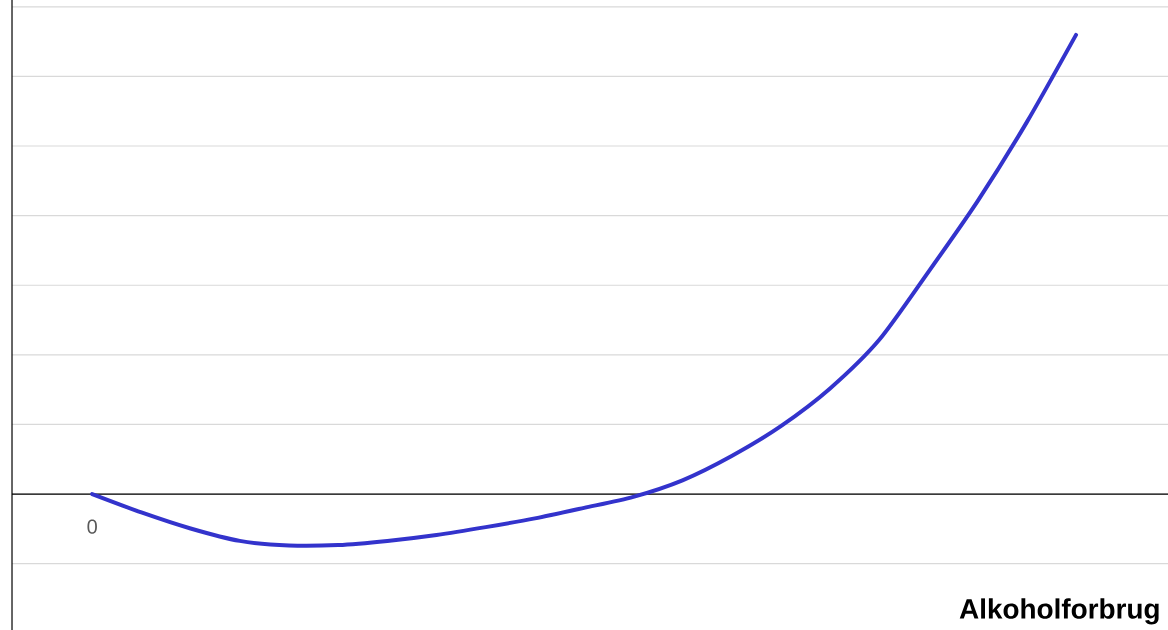  Describe the element at coordinates (92, 526) in the screenshot. I see `annotation: 0` at that location.